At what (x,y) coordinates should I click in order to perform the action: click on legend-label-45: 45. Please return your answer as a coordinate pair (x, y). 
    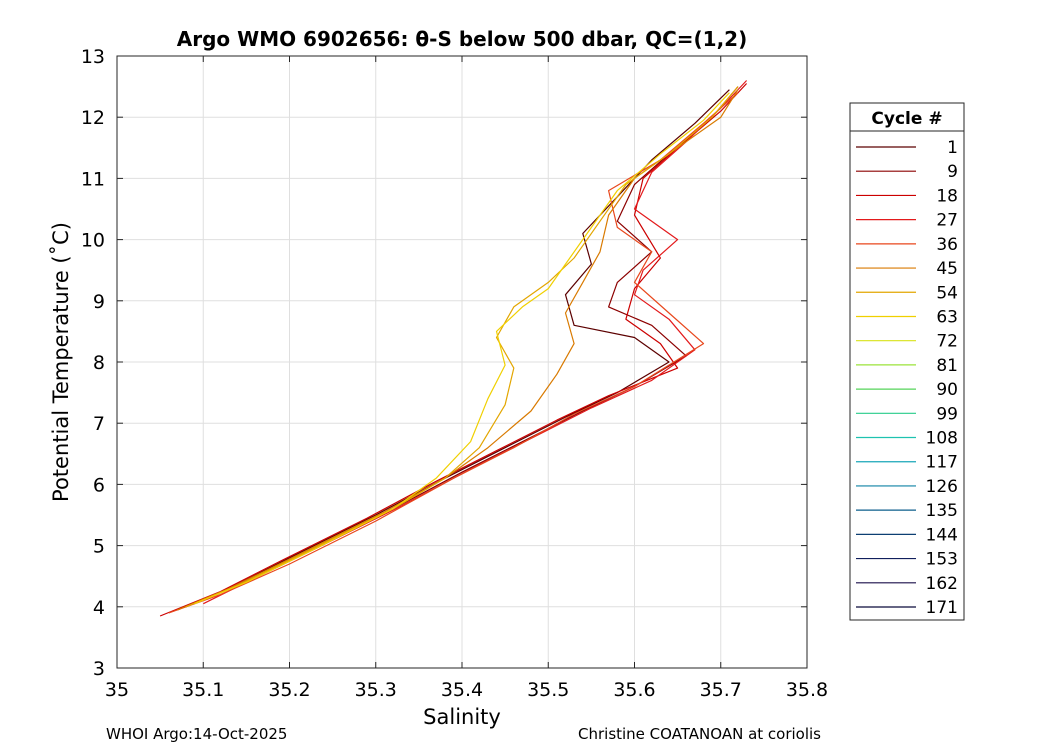
    Looking at the image, I should click on (947, 269).